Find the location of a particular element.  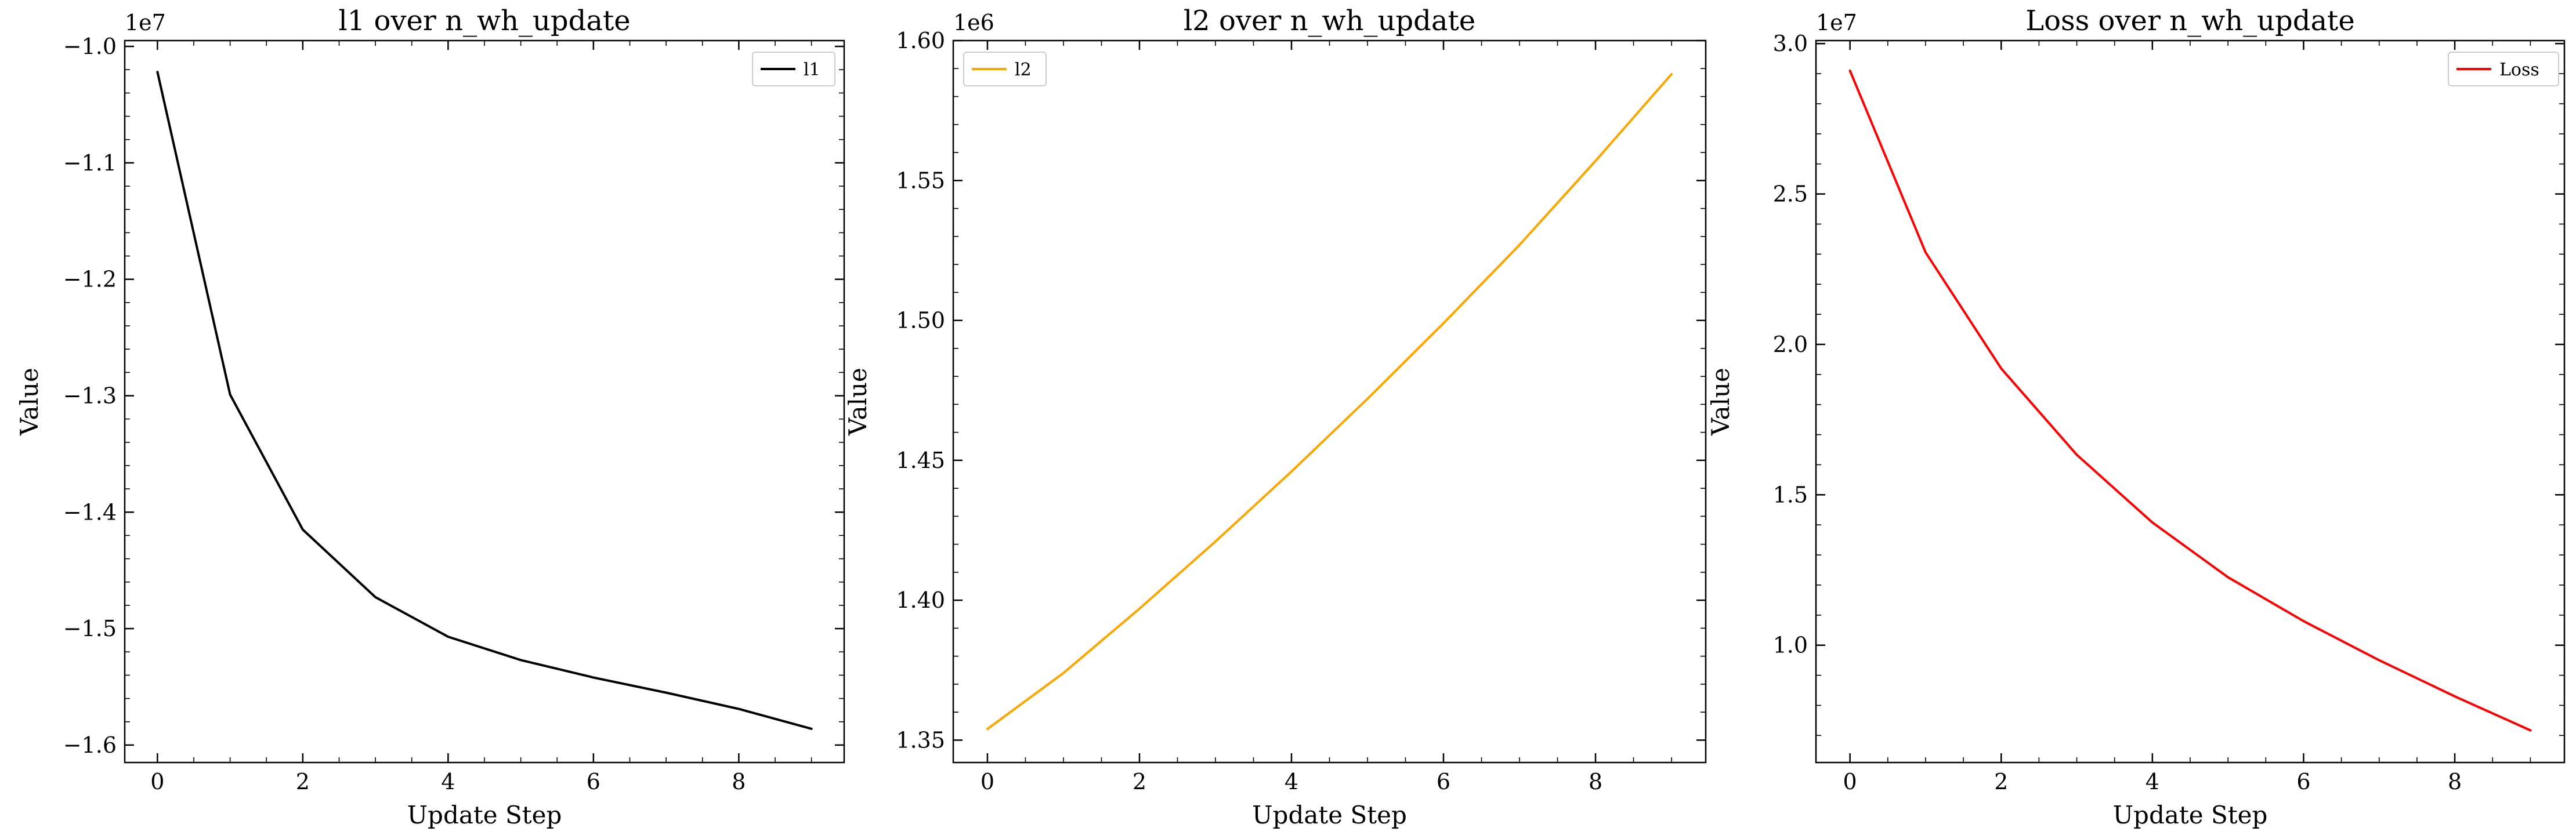

legend: l2 is located at coordinates (1005, 69).